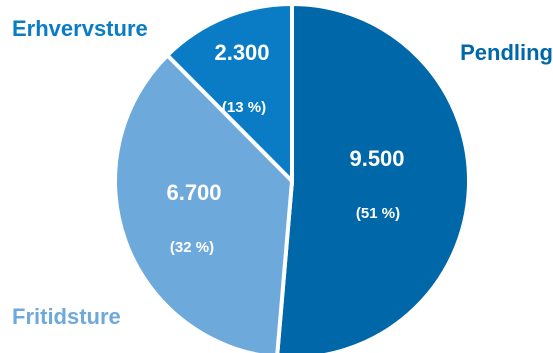 This screenshot has height=353, width=553. I want to click on slice-percent-label: (51 %), so click(378, 213).